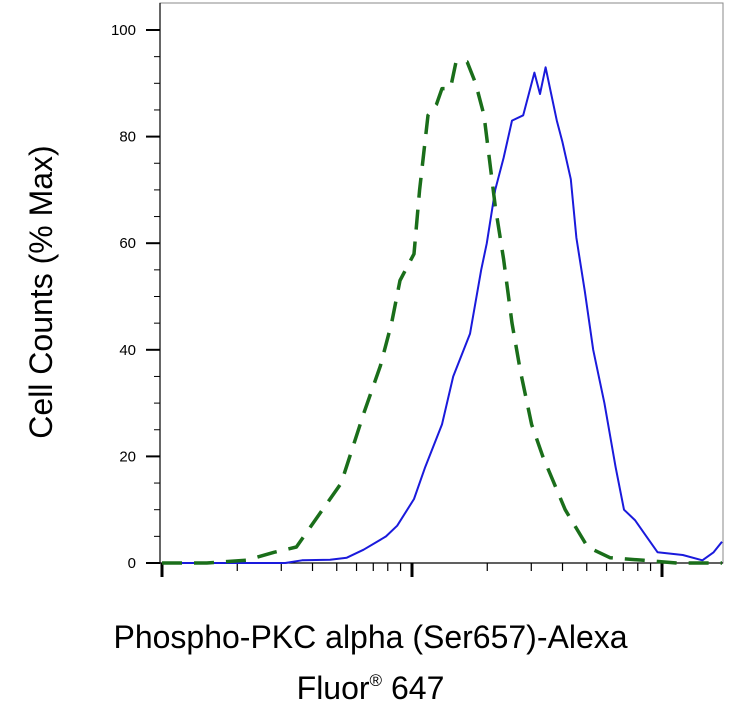  What do you see at coordinates (136, 287) in the screenshot?
I see `y-axis: 0 20 40 60 80 100` at bounding box center [136, 287].